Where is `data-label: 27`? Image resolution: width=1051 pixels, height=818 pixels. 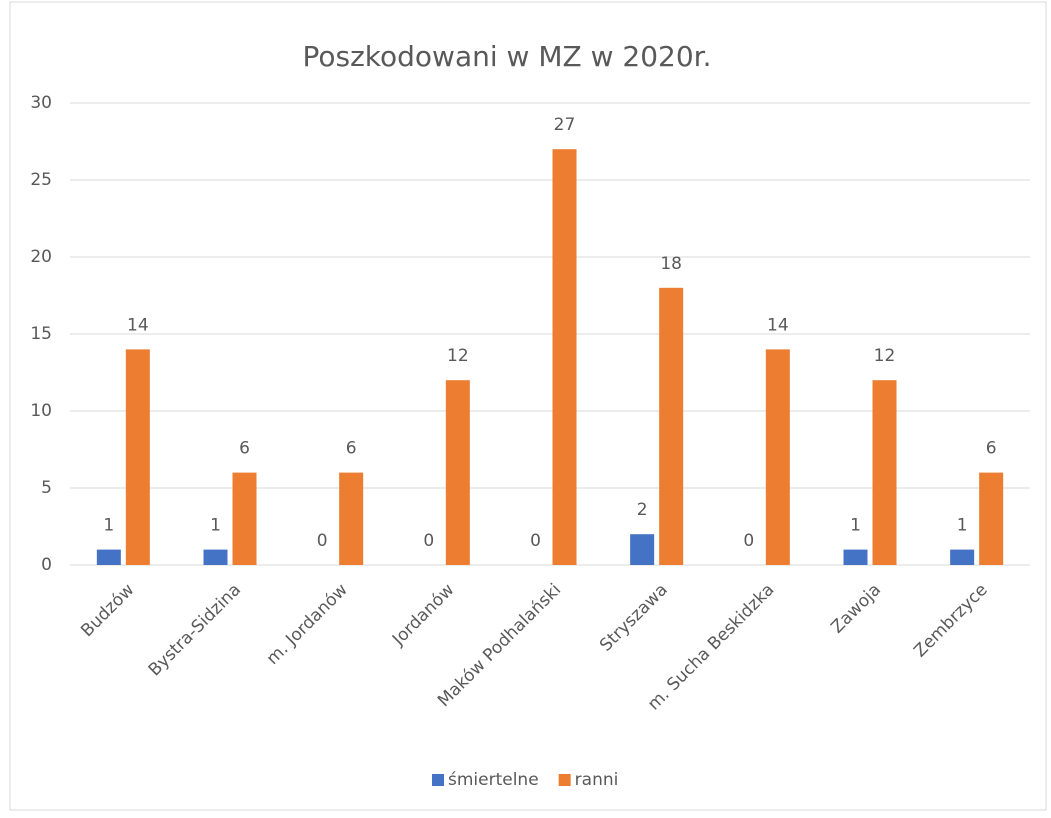 data-label: 27 is located at coordinates (565, 125).